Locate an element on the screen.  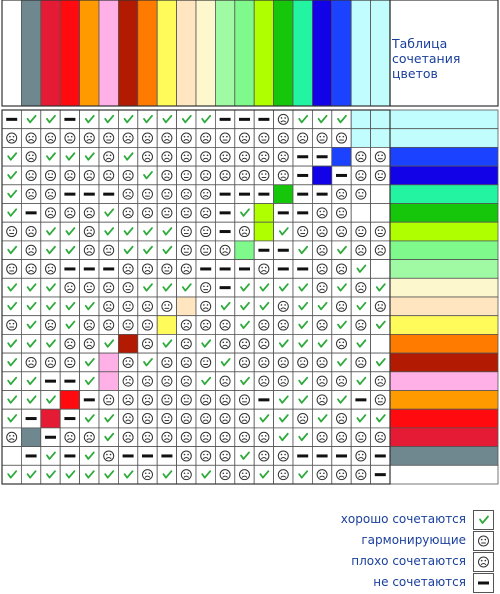
legend-label-harmonious: гармонирующие is located at coordinates (413, 540).